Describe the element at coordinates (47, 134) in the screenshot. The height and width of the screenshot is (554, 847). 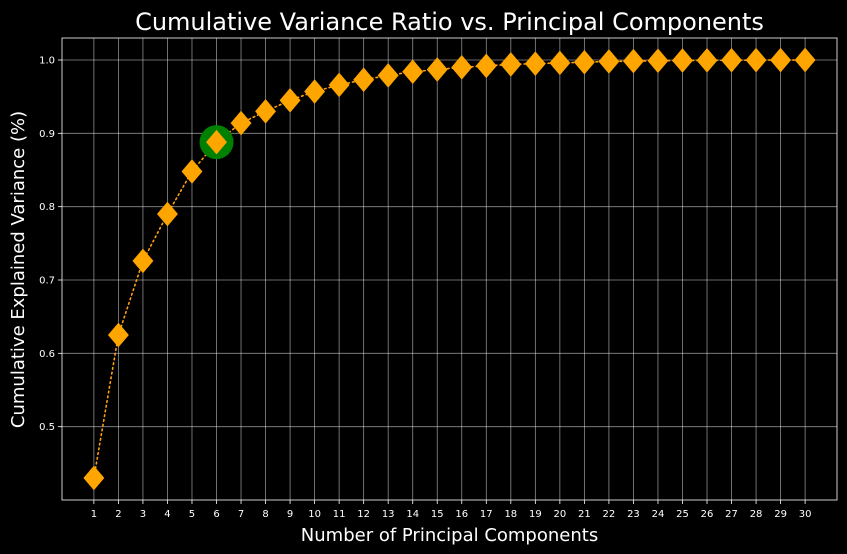
I see `y-tick-label: 0.9` at that location.